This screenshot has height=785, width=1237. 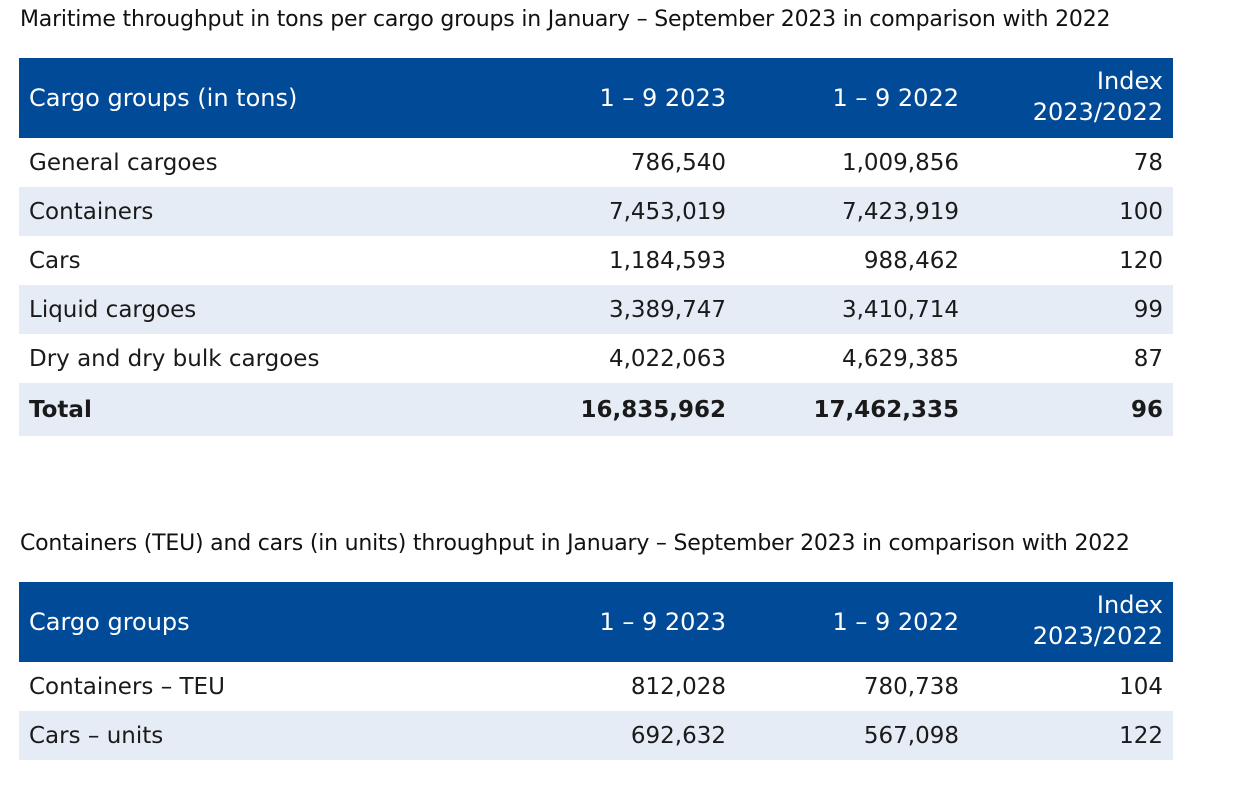 I want to click on value-2022: 1,009,856, so click(x=900, y=162).